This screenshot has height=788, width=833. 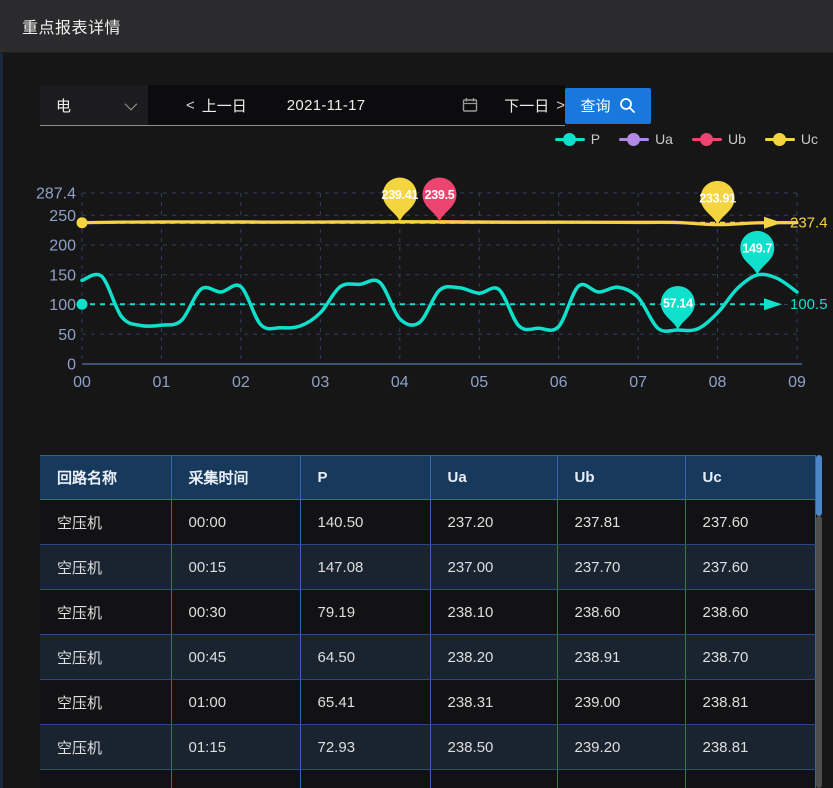 I want to click on legend-item-p: P, so click(x=577, y=139).